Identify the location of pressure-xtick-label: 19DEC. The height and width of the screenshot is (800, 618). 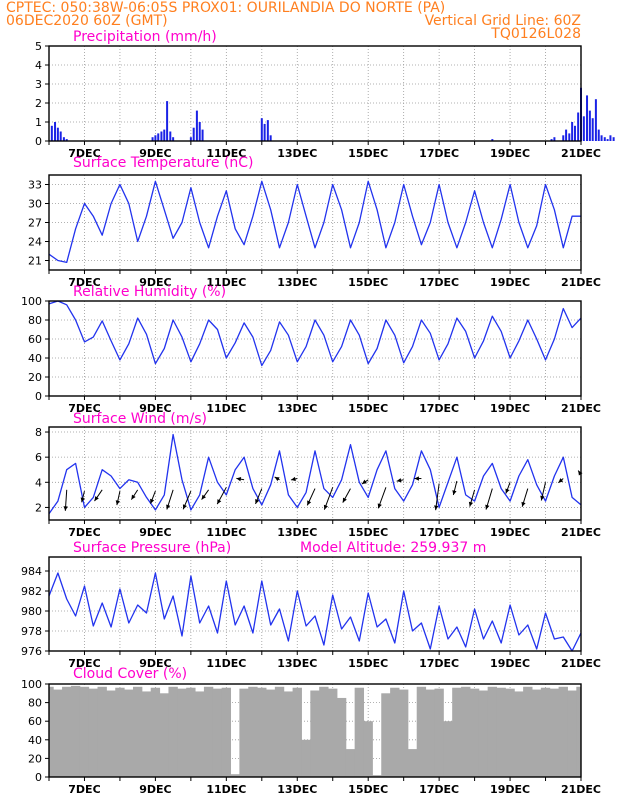
(510, 663).